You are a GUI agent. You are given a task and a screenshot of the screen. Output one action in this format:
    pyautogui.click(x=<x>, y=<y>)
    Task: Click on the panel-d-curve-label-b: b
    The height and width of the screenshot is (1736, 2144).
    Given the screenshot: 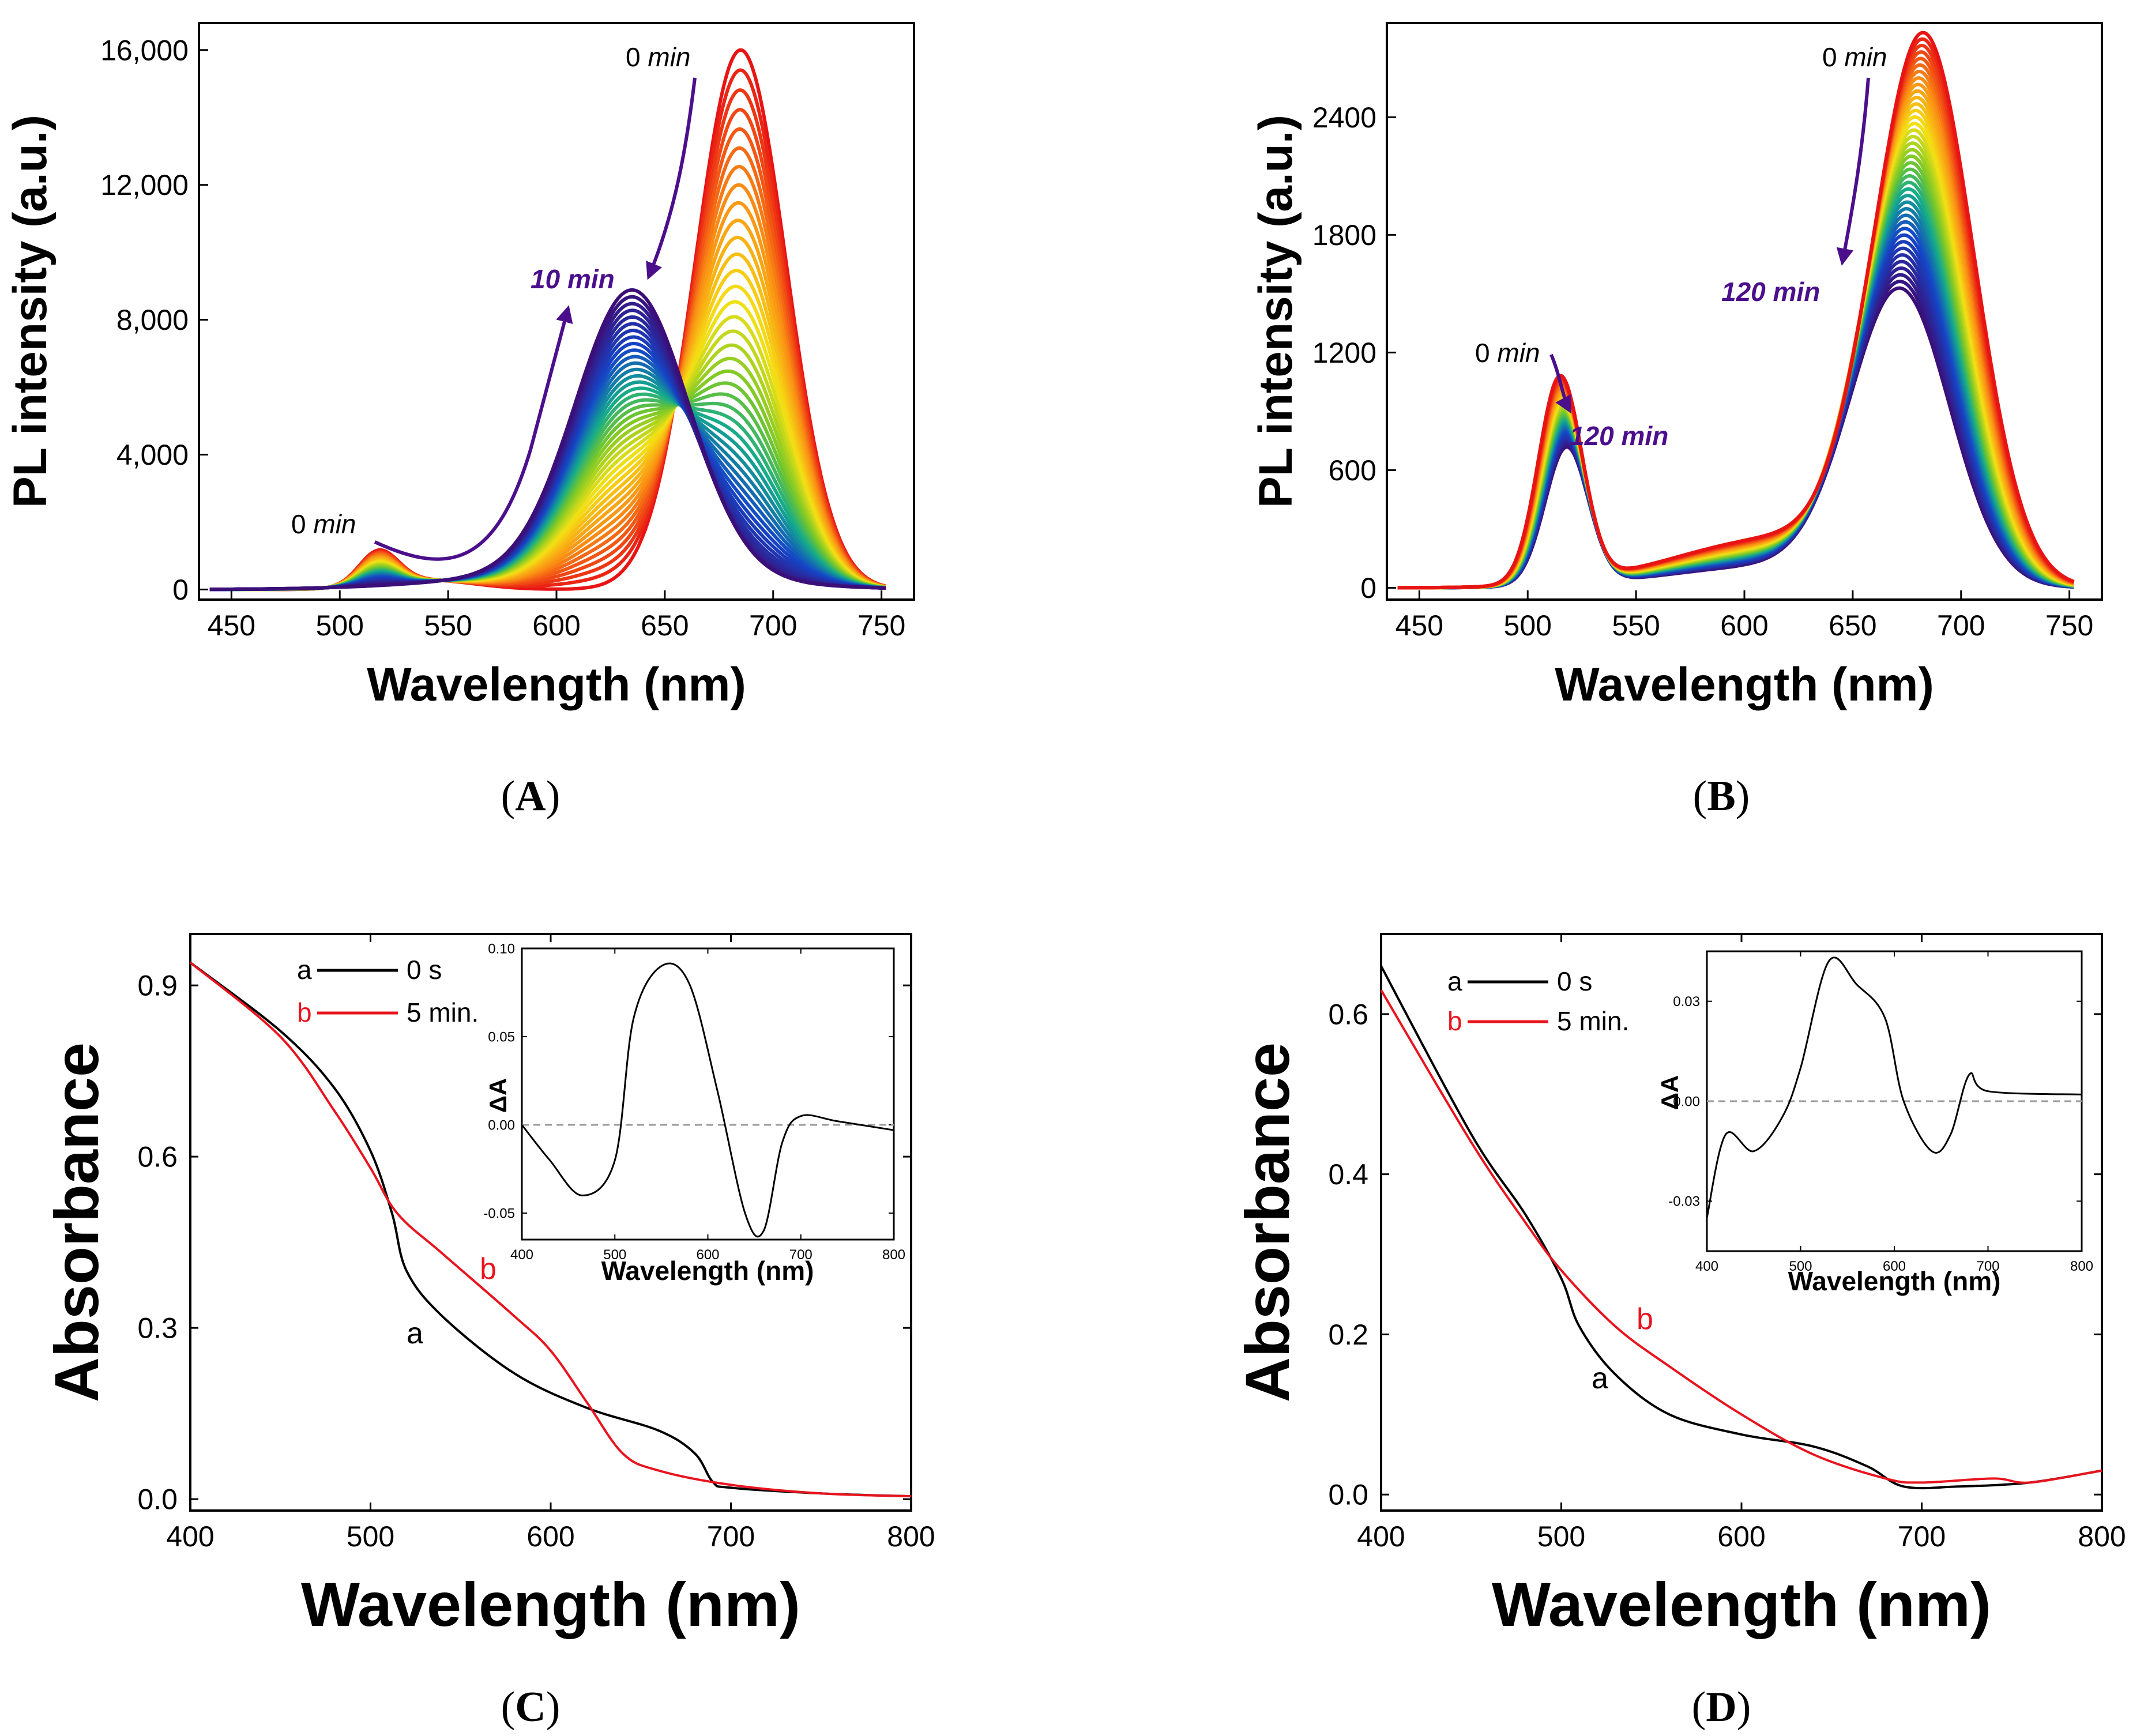 What is the action you would take?
    pyautogui.click(x=1645, y=1319)
    